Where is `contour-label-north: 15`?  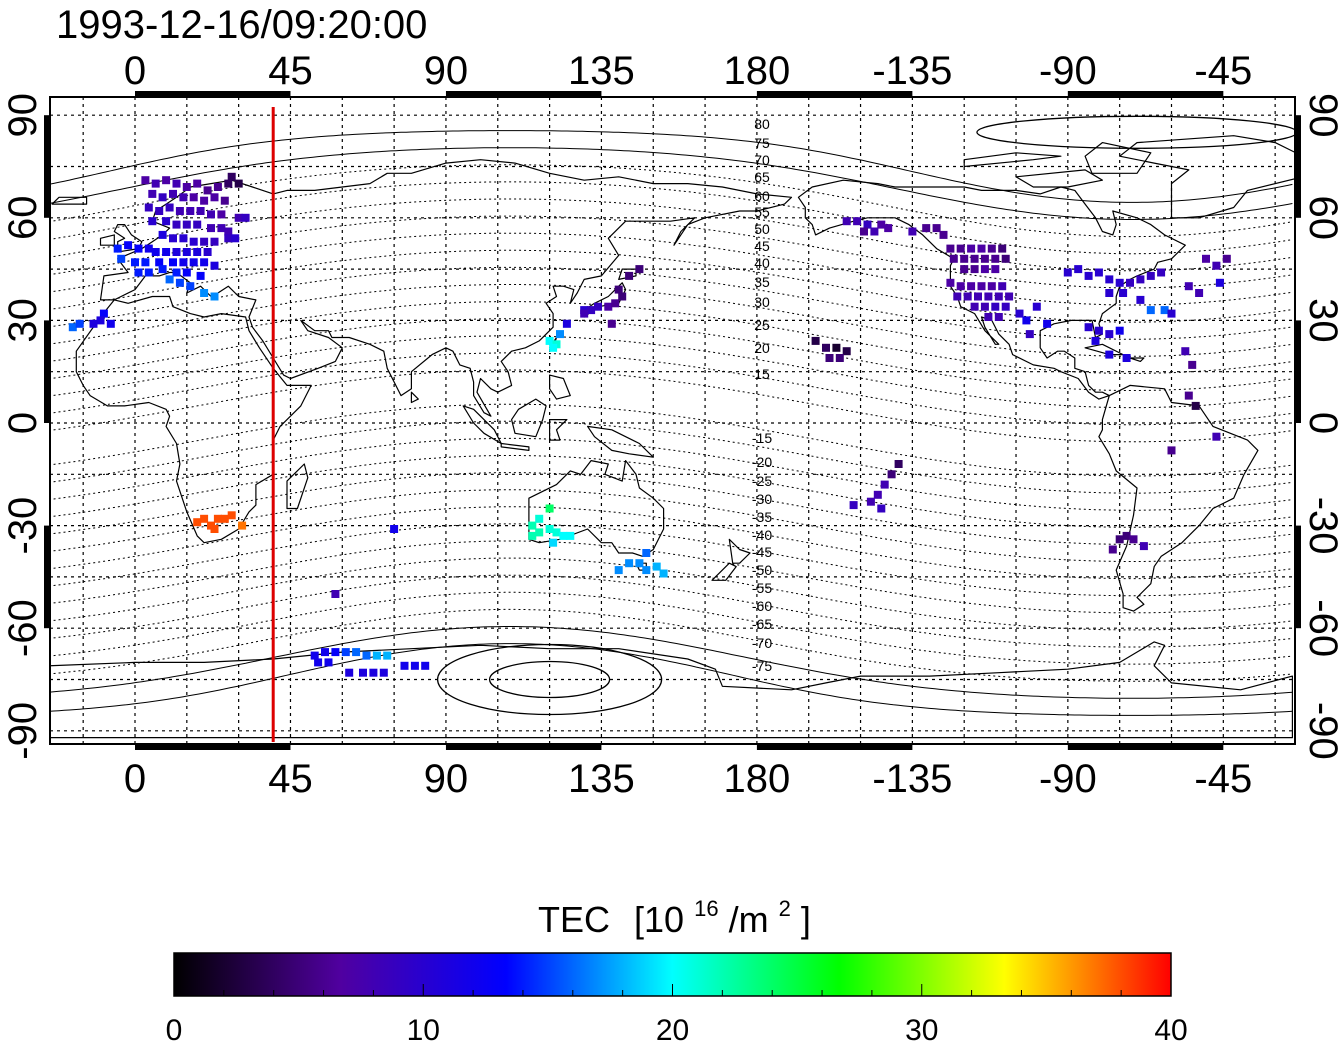 contour-label-north: 15 is located at coordinates (762, 374).